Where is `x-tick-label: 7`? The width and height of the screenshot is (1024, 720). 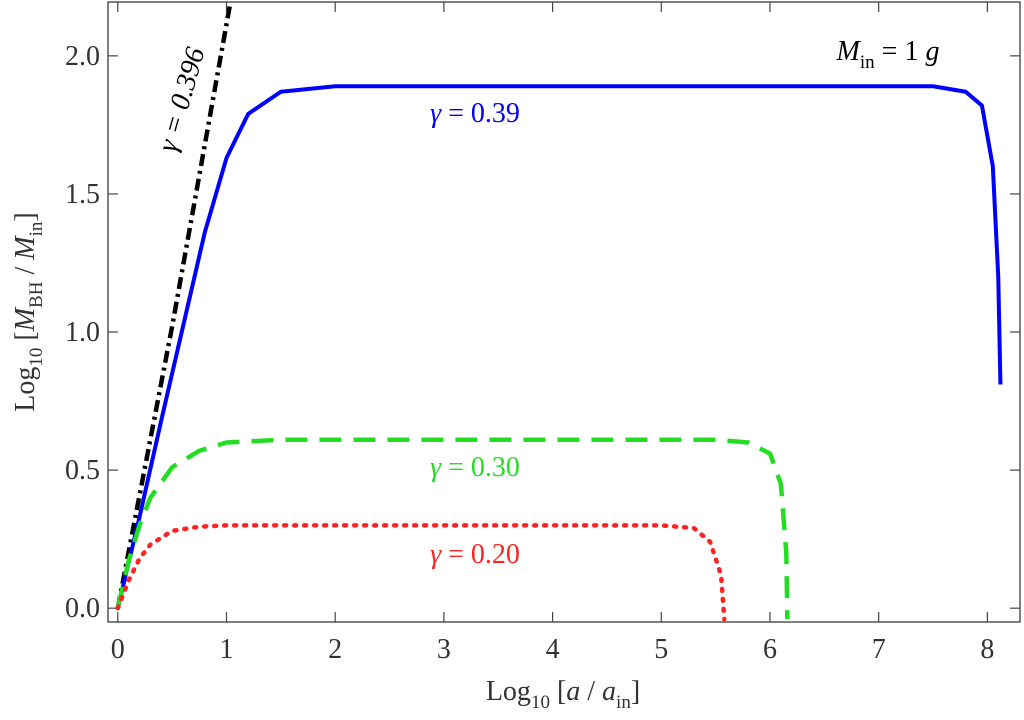 x-tick-label: 7 is located at coordinates (879, 649).